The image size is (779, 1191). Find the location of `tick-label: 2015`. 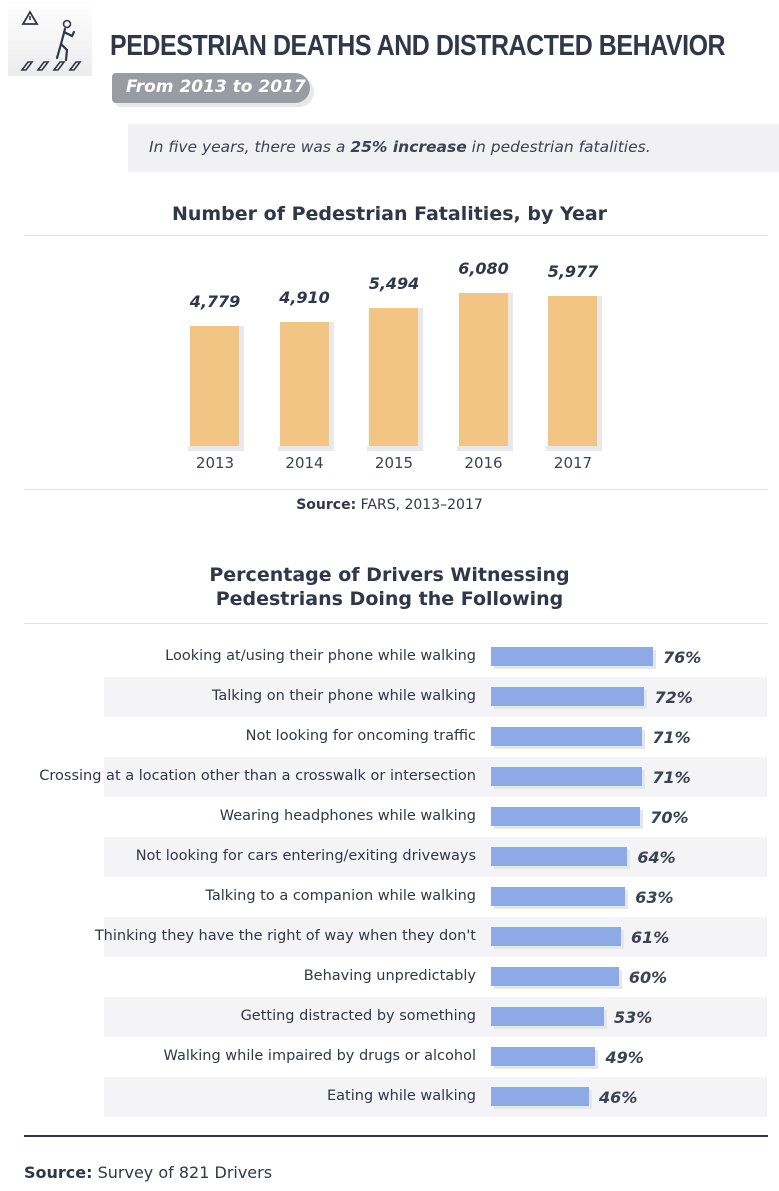

tick-label: 2015 is located at coordinates (394, 463).